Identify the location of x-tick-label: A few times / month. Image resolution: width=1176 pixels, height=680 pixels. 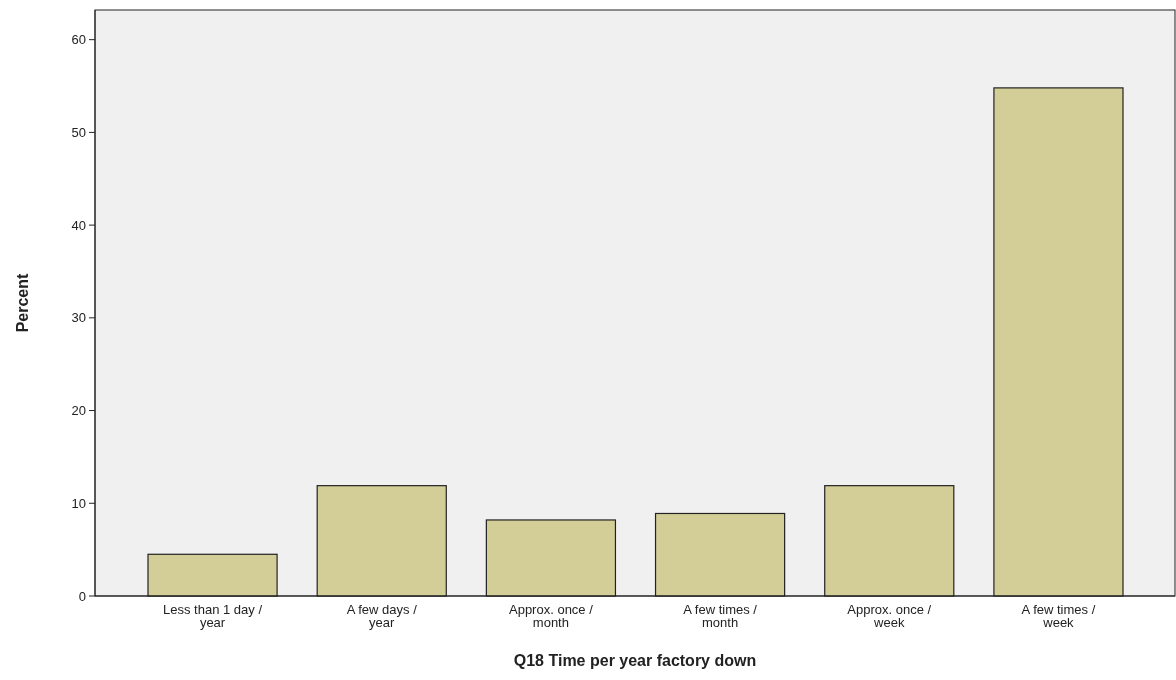
(720, 616).